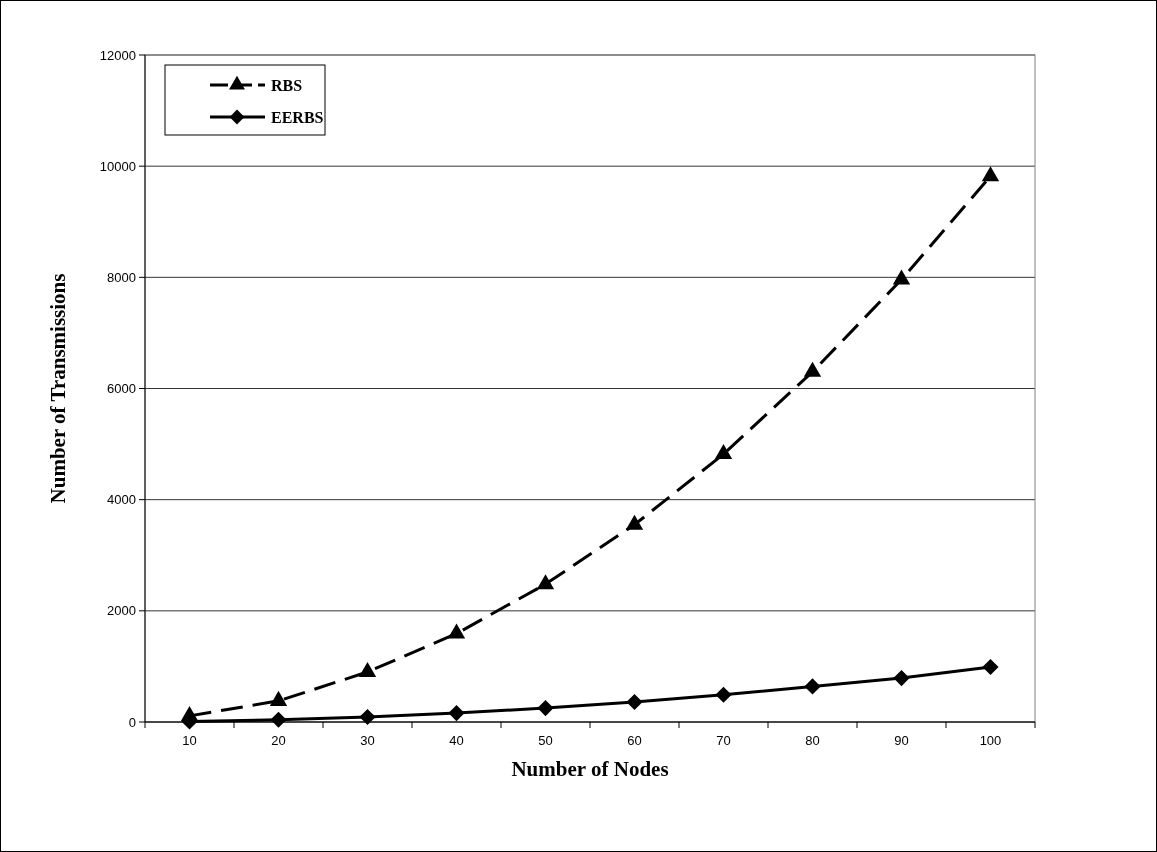 Image resolution: width=1157 pixels, height=852 pixels. I want to click on x-tick-label: 20, so click(278, 740).